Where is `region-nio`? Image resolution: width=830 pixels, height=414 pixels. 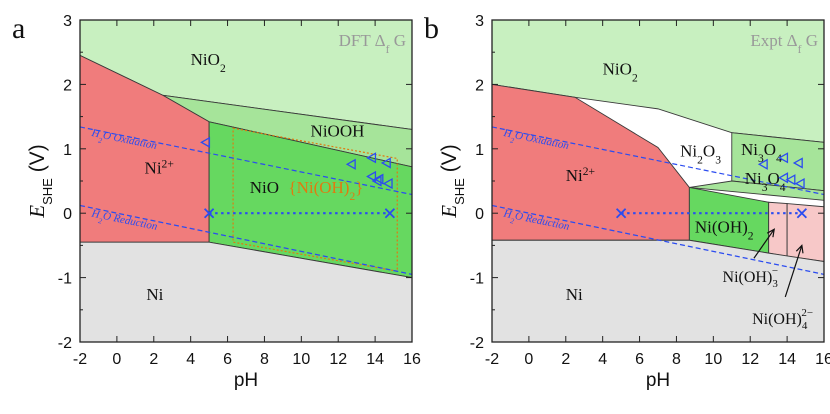
region-nio is located at coordinates (310, 200).